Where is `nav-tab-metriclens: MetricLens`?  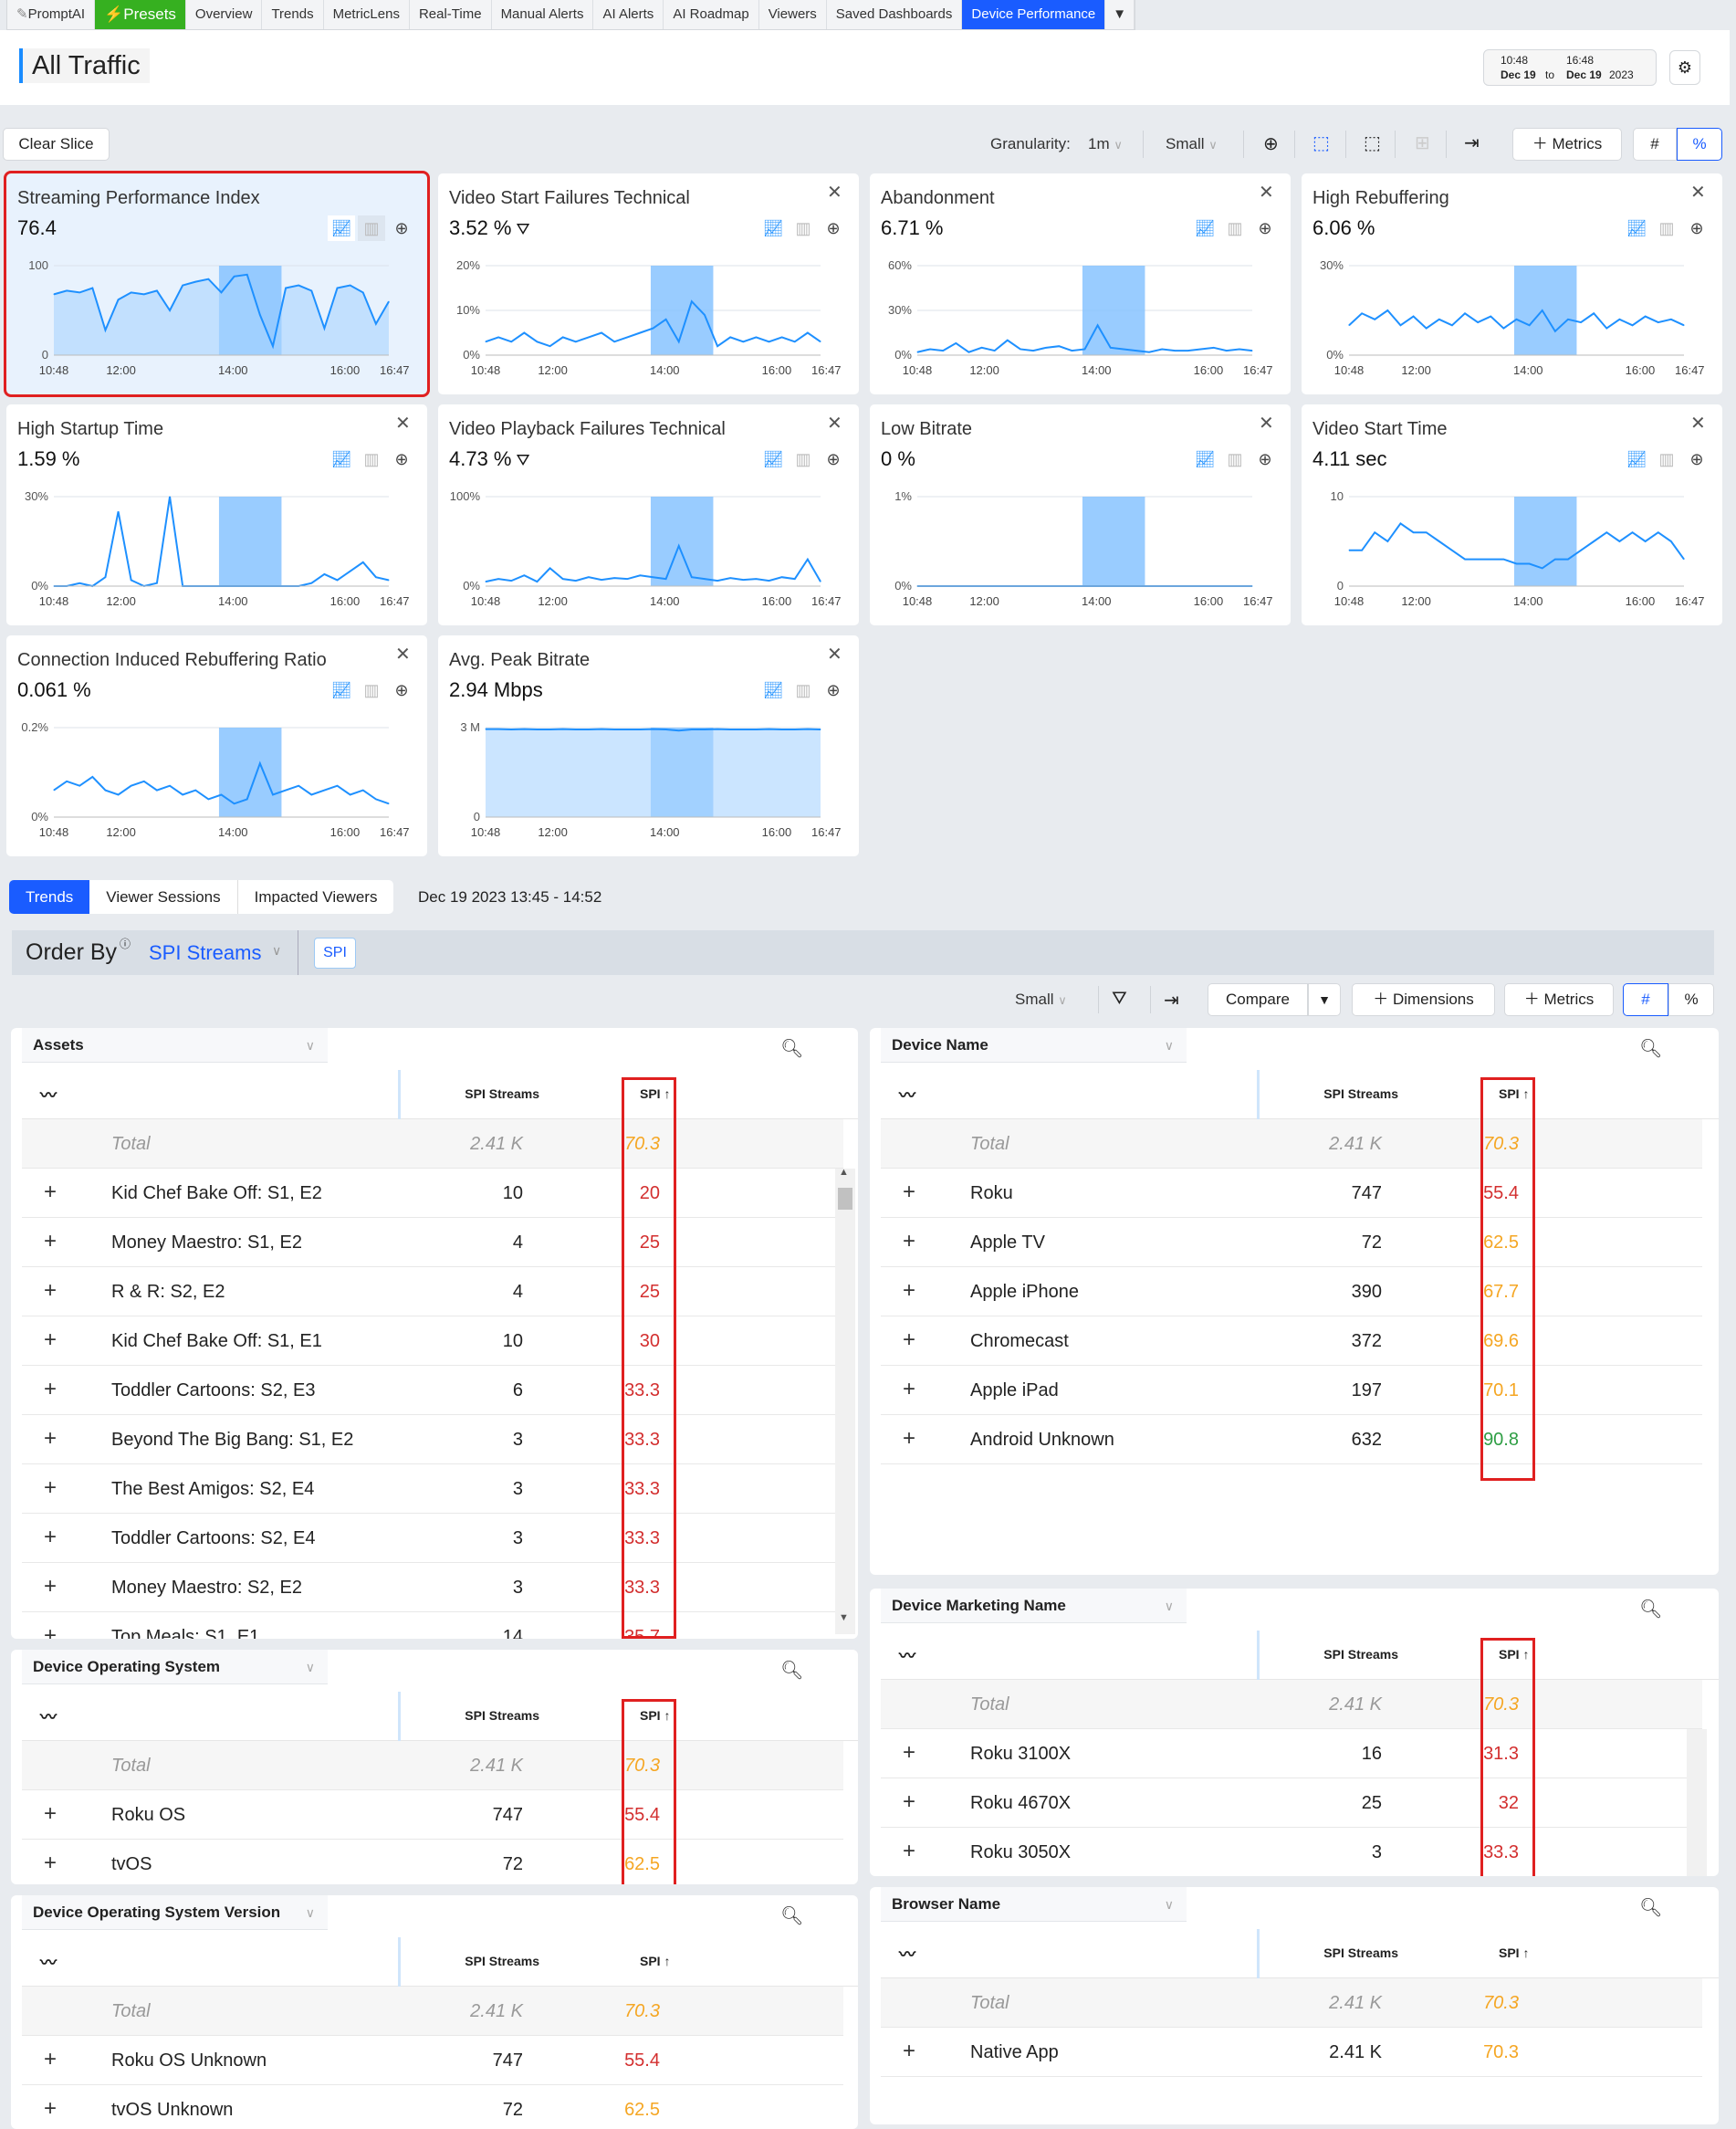
nav-tab-metriclens: MetricLens is located at coordinates (367, 15).